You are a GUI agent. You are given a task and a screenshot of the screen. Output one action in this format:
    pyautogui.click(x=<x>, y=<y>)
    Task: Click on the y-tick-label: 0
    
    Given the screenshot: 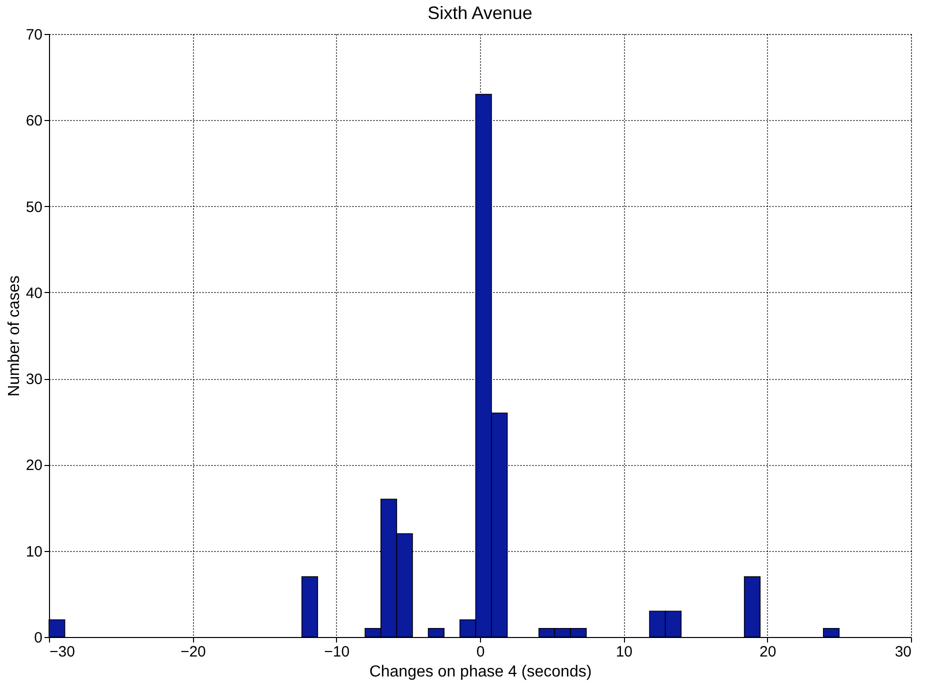 What is the action you would take?
    pyautogui.click(x=38, y=638)
    